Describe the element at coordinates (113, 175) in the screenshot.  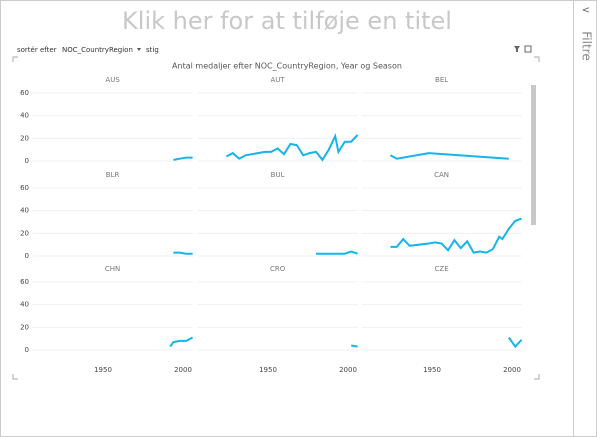
I see `panel-label: BLR` at that location.